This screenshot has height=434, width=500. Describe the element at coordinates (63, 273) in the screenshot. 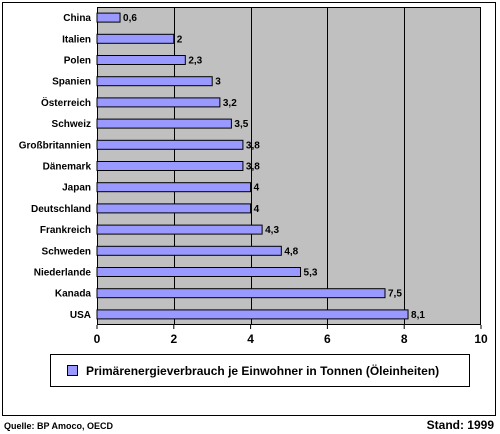

I see `category-label-12: Niederlande` at that location.